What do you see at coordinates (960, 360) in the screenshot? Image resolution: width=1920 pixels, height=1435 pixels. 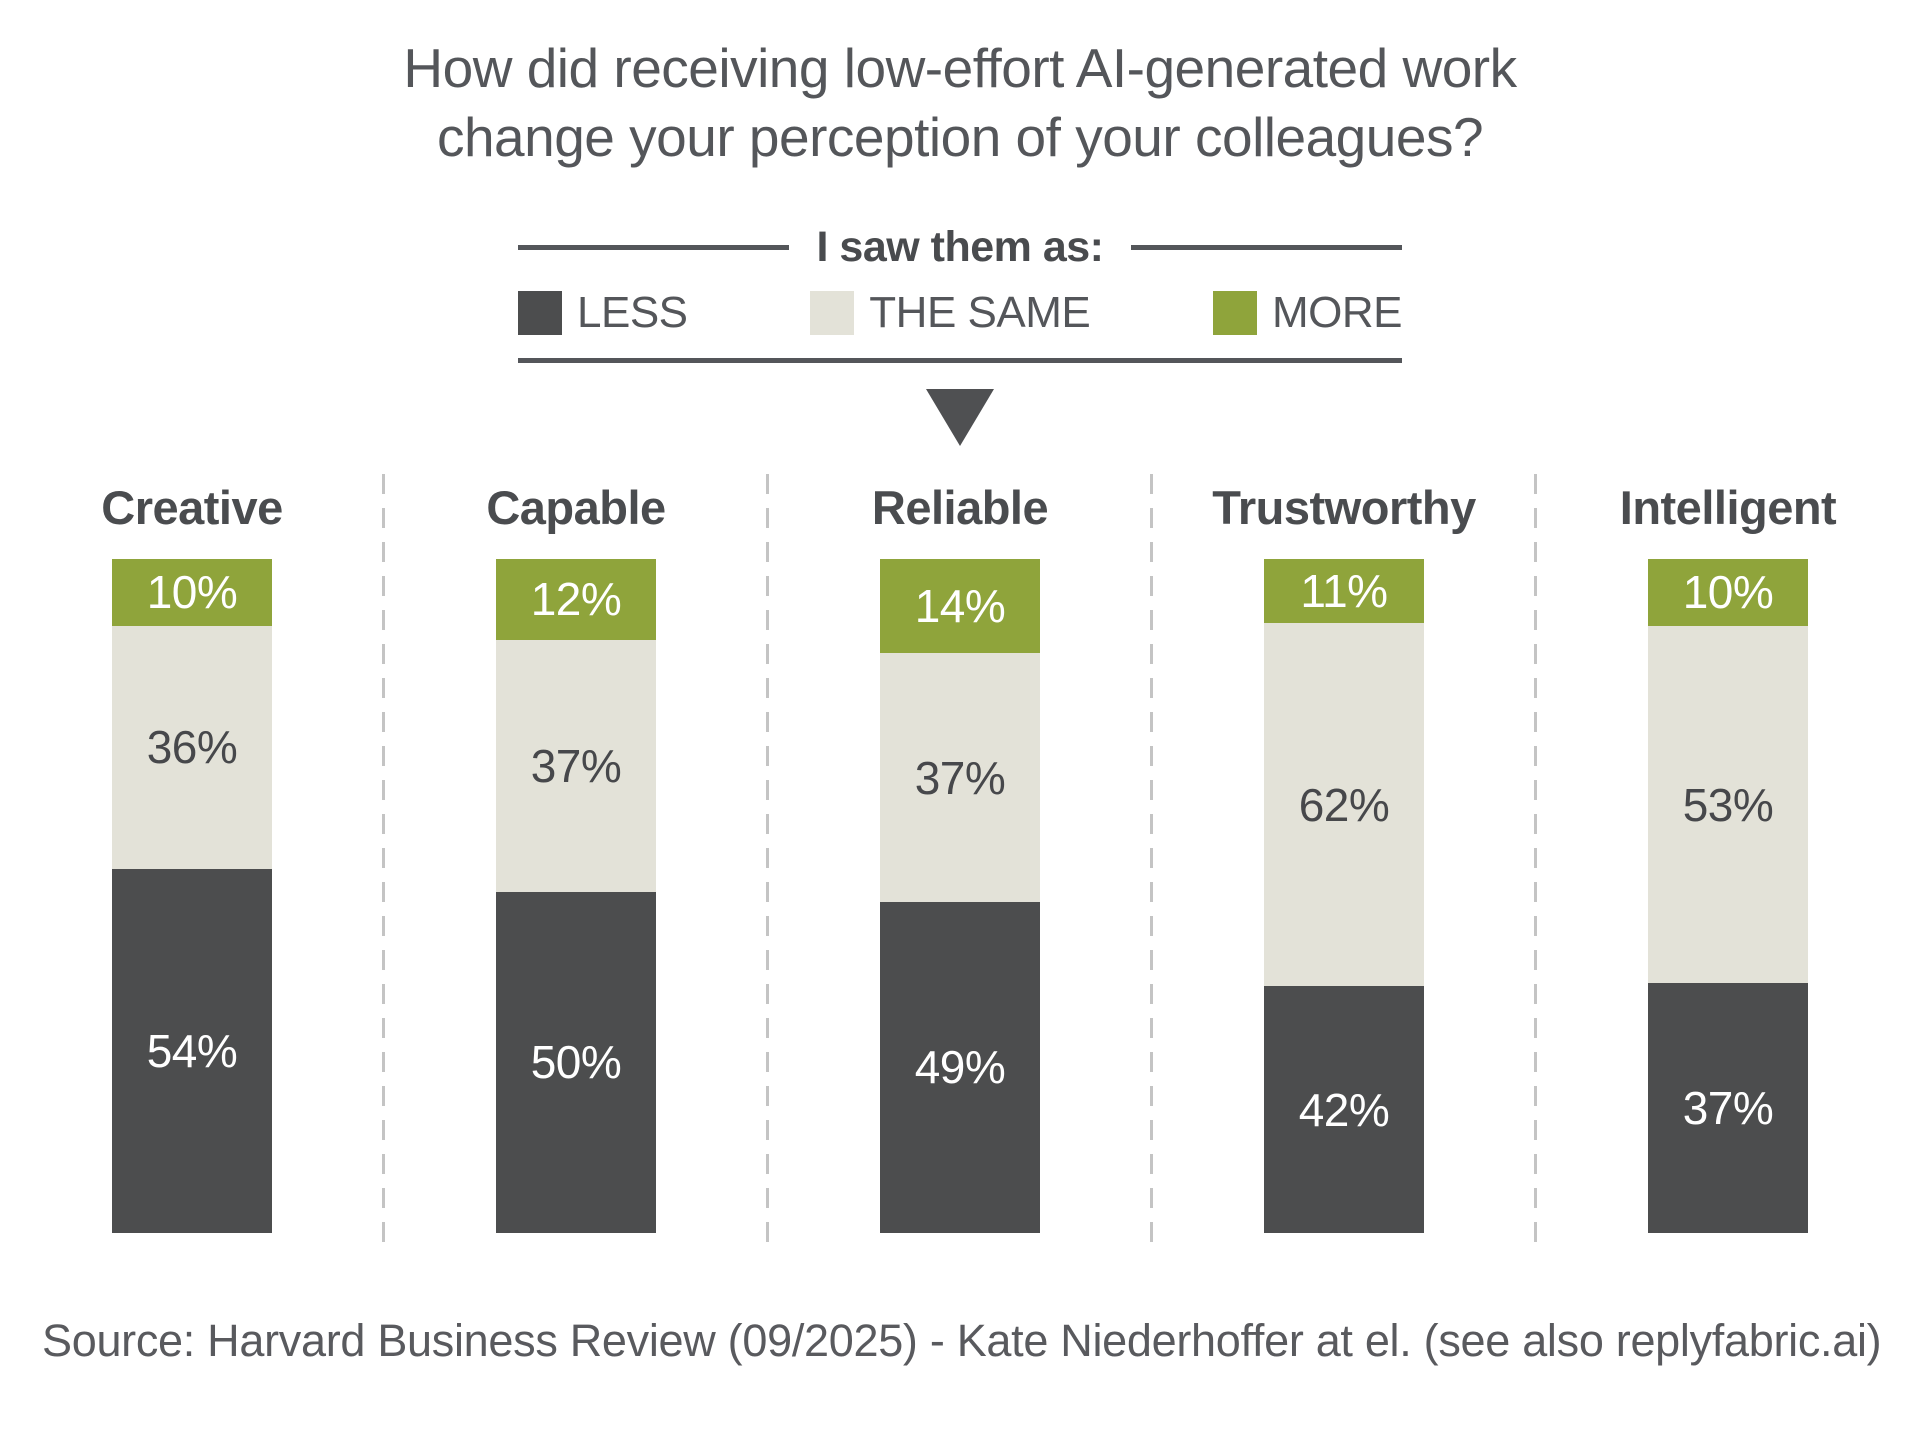 I see `legend-rule-bottom` at bounding box center [960, 360].